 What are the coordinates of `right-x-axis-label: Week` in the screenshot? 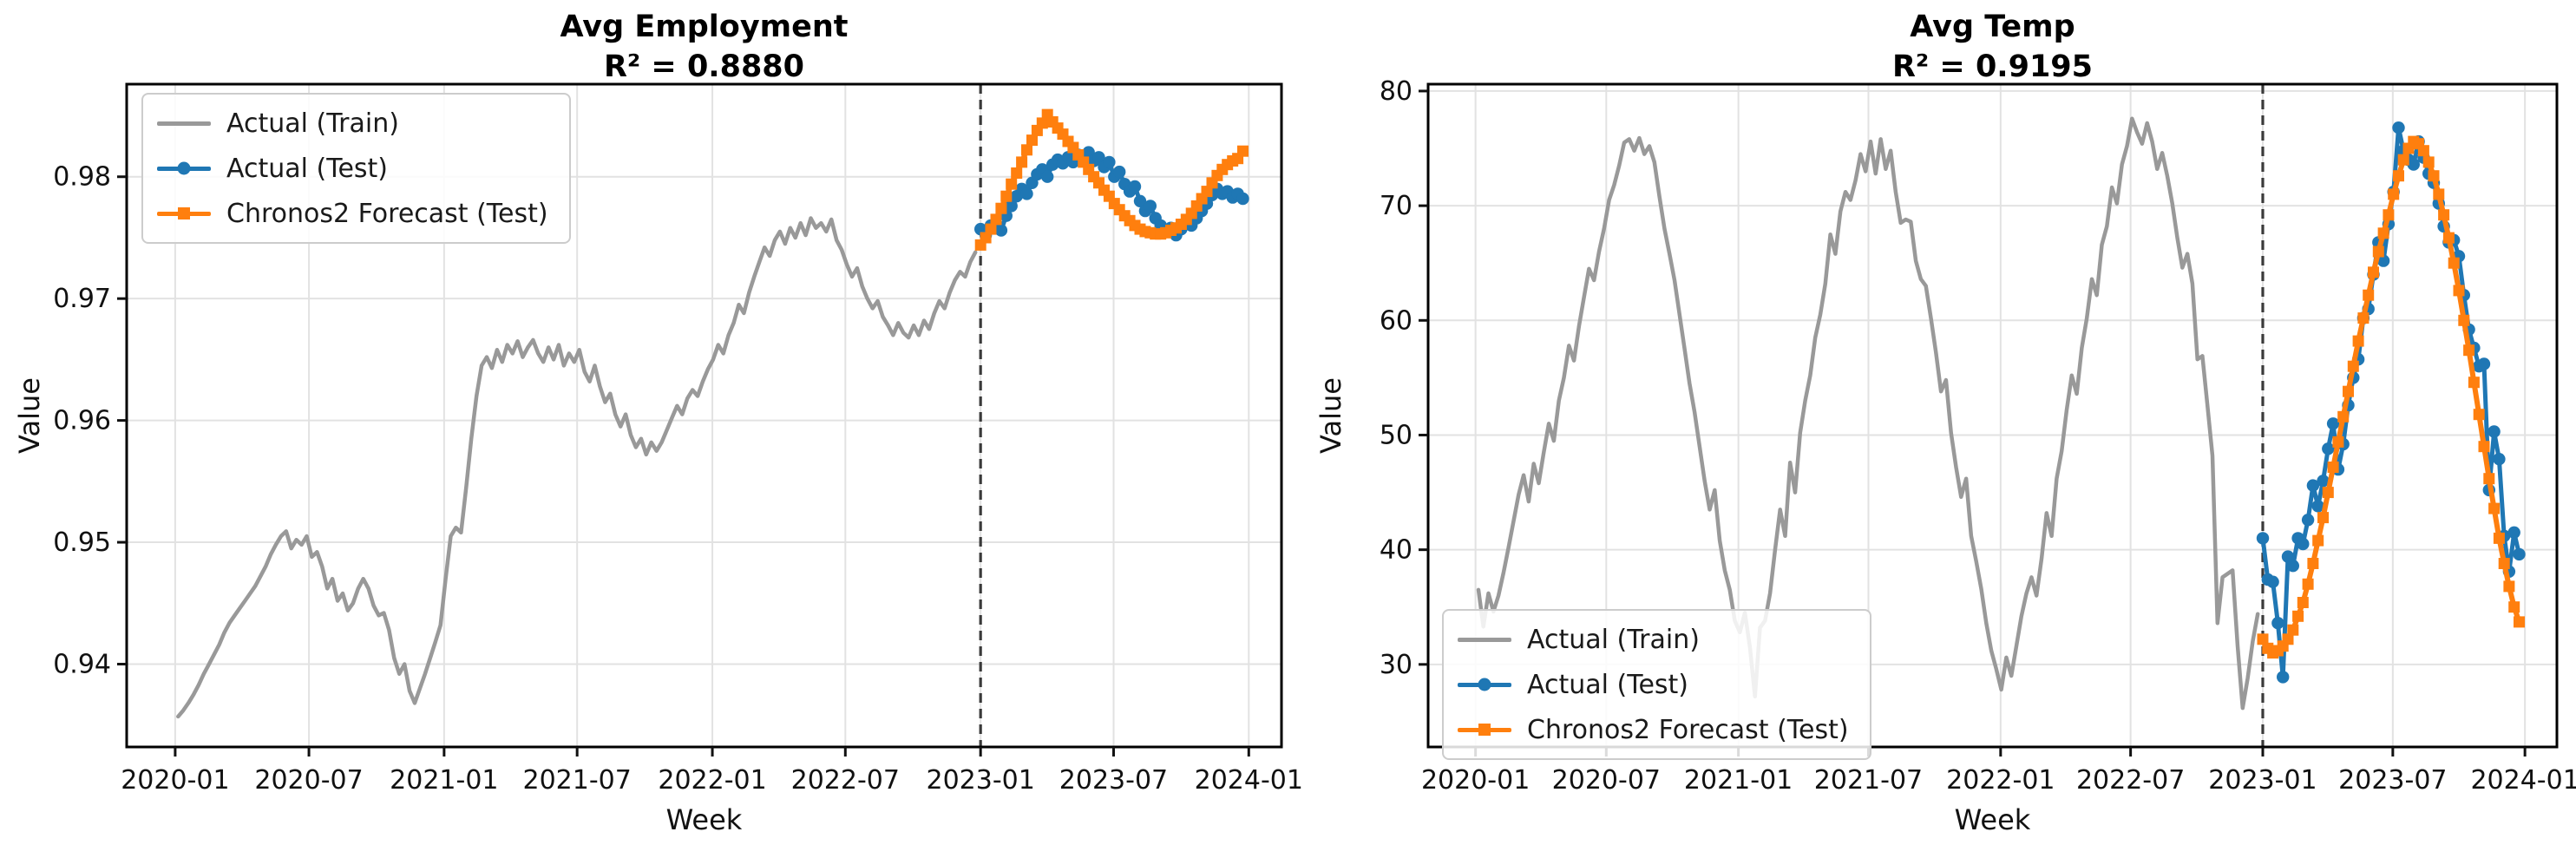 It's located at (1992, 819).